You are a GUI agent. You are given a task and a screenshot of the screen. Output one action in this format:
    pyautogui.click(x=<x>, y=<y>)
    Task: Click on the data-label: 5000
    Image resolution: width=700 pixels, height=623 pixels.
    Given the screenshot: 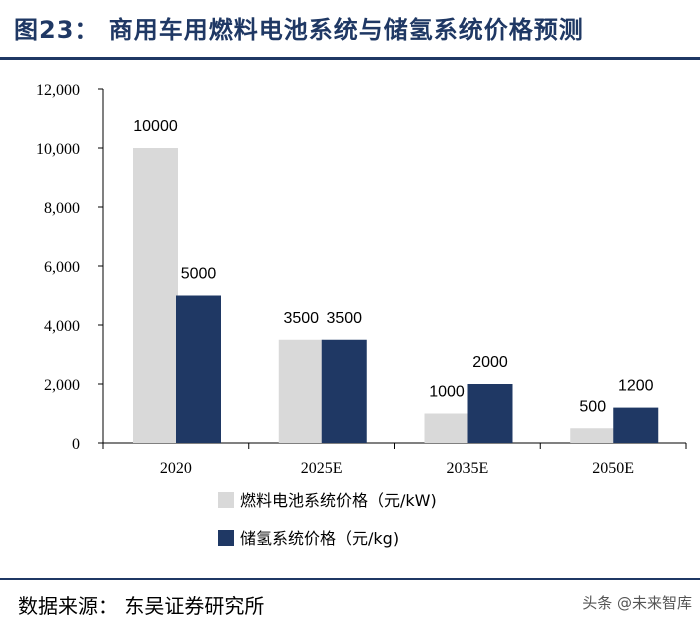 What is the action you would take?
    pyautogui.click(x=199, y=274)
    